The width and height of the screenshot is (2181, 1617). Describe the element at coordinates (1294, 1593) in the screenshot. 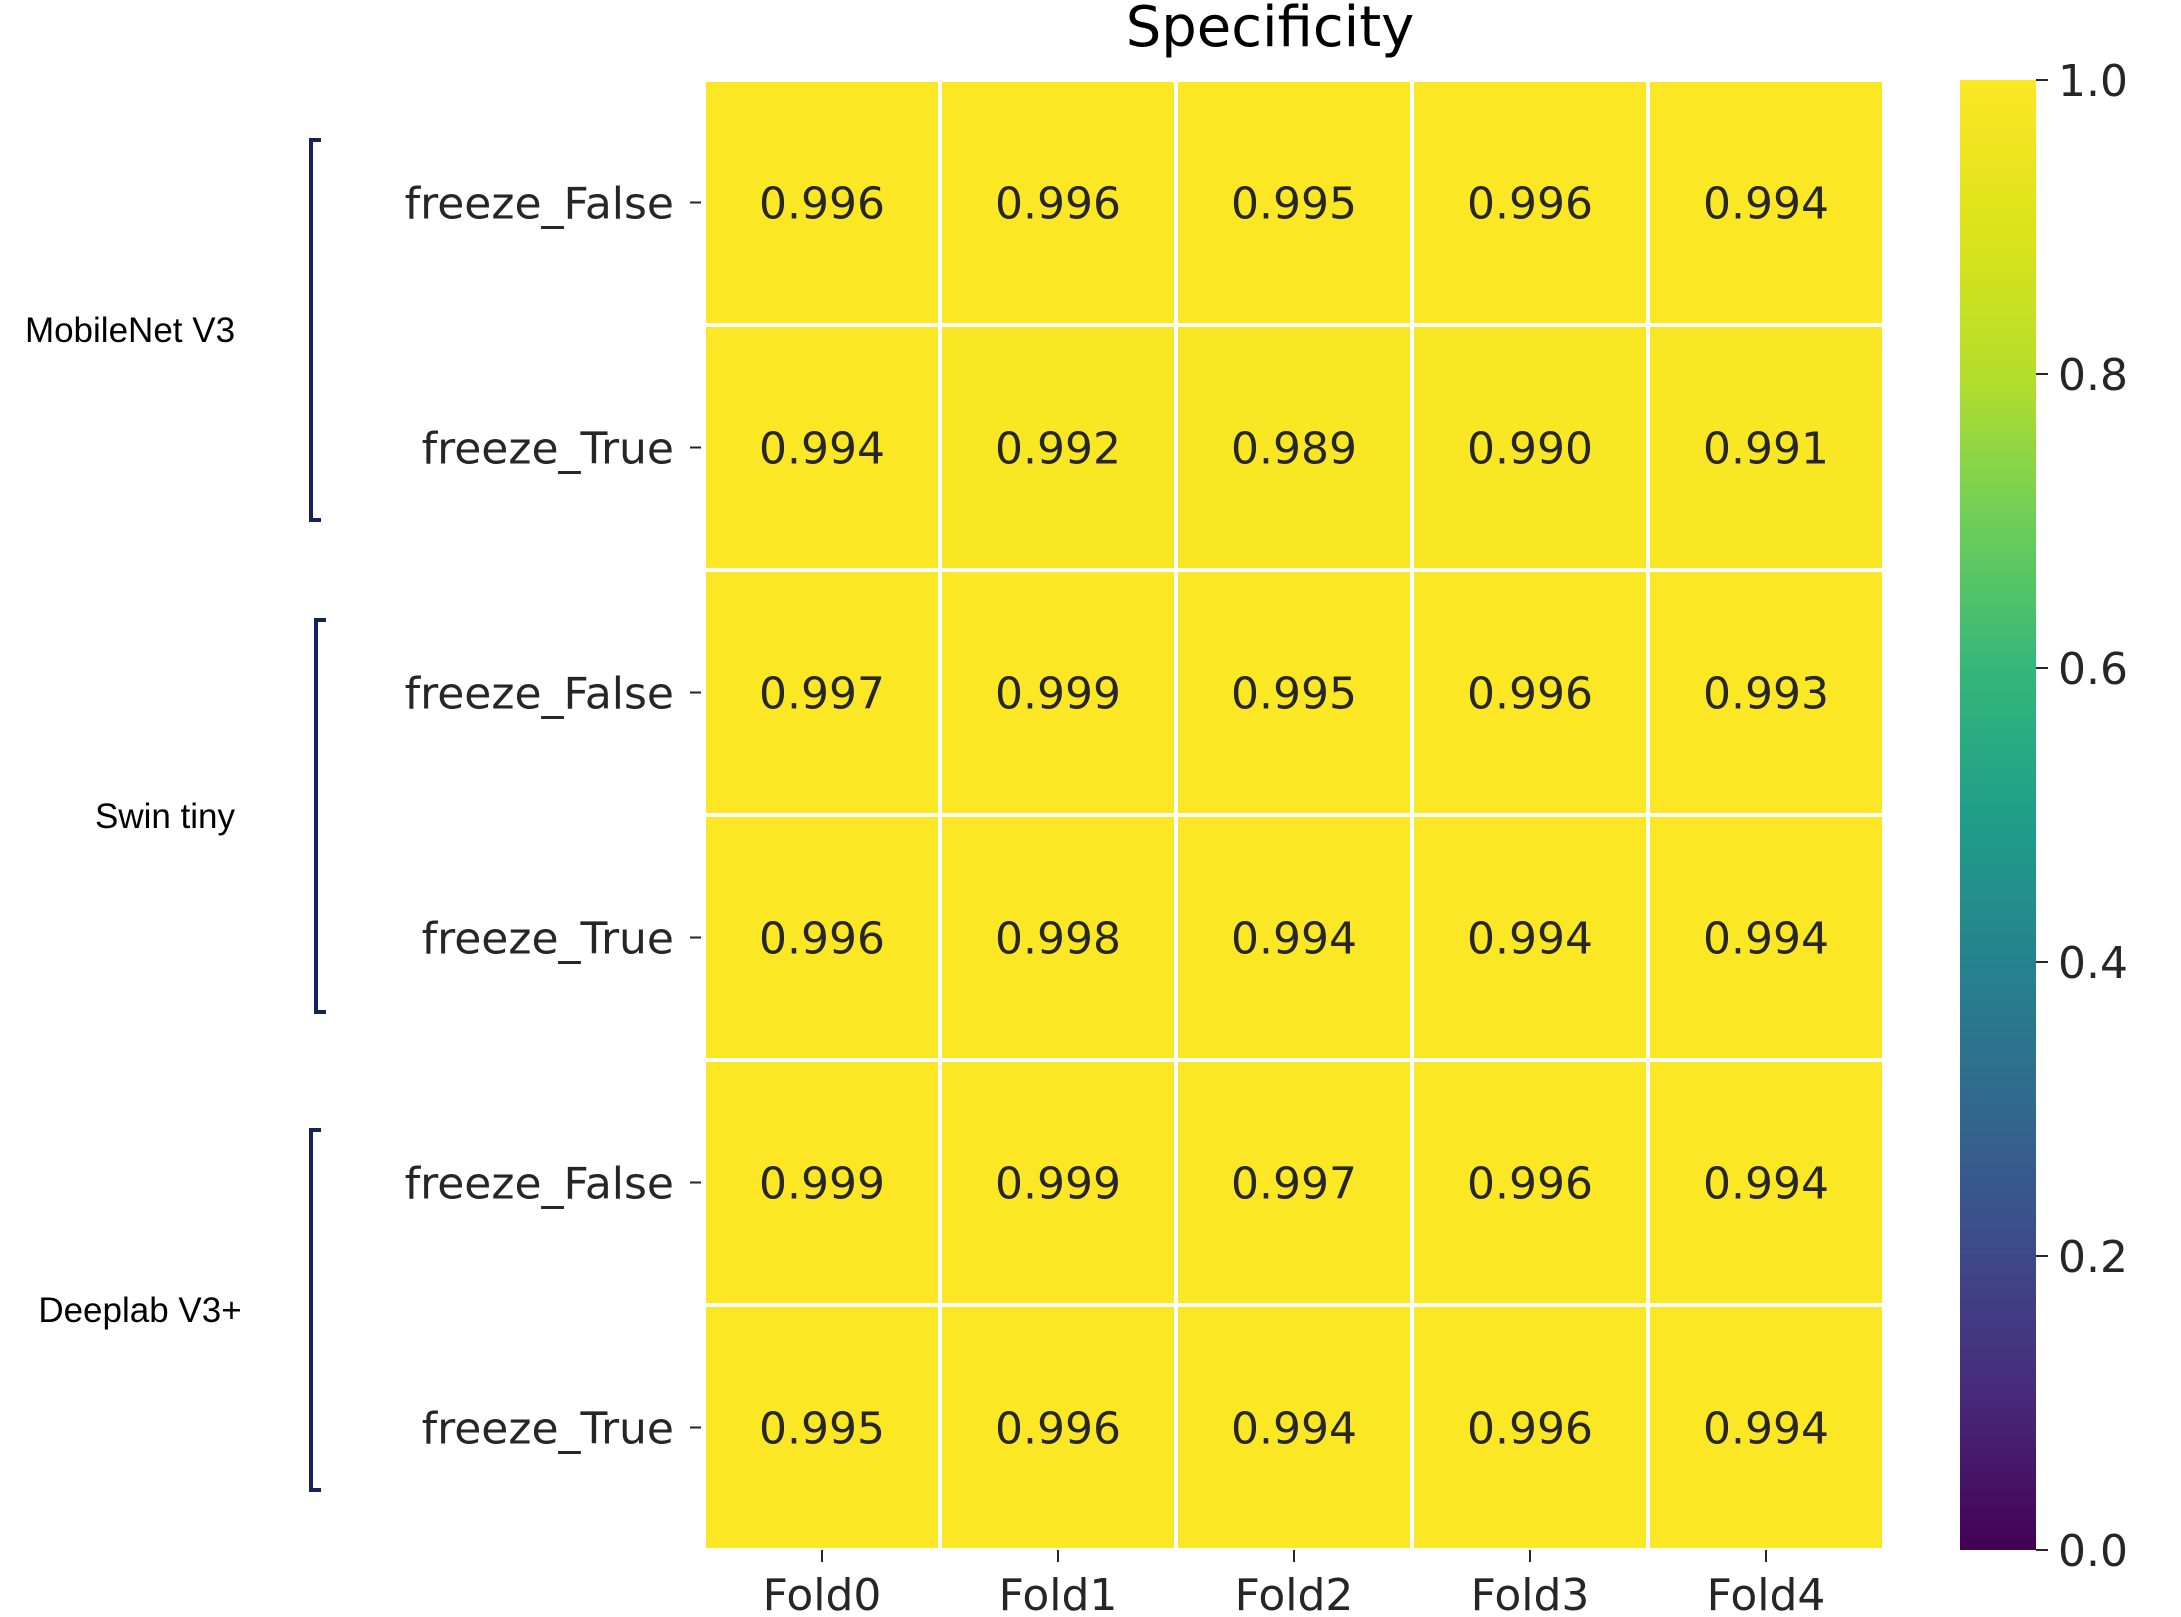

I see `x-tick-label: Fold2` at that location.